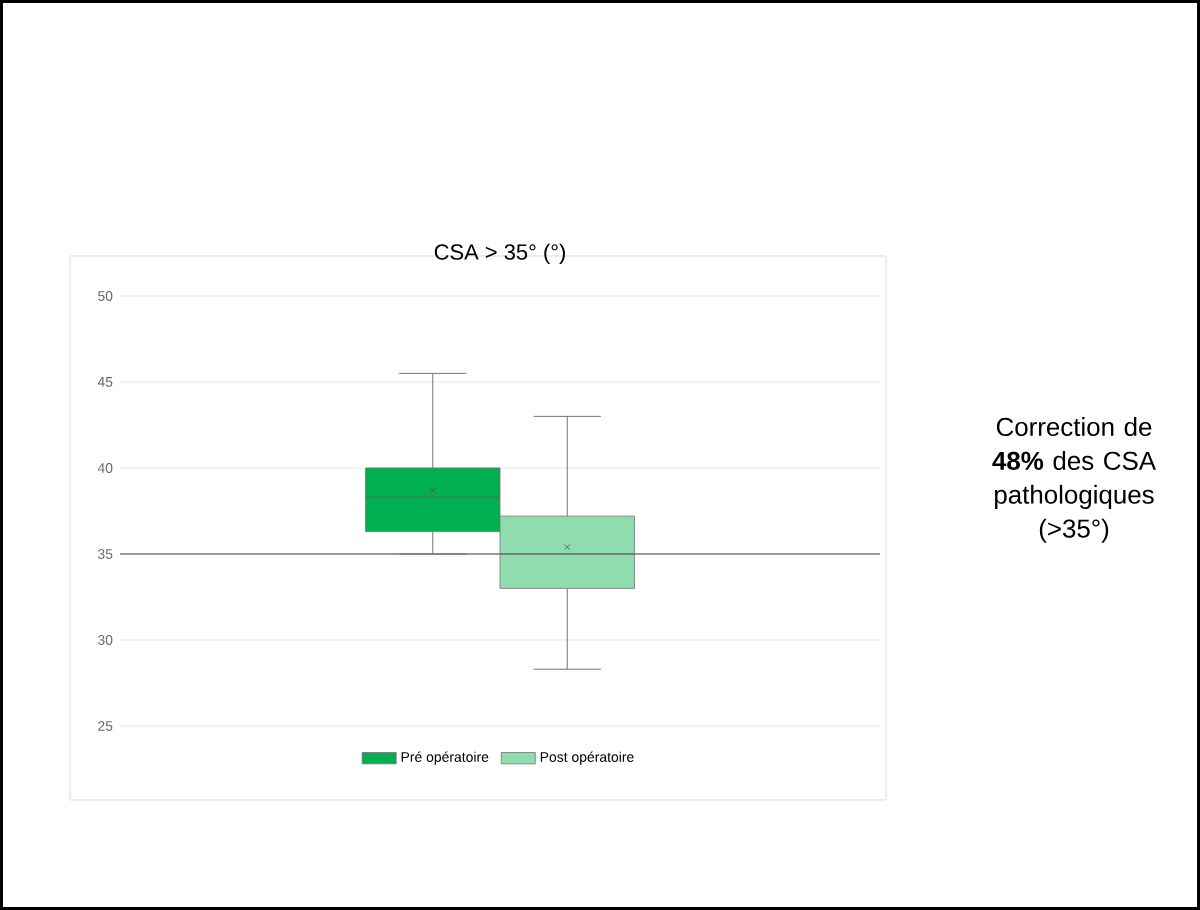 Image resolution: width=1200 pixels, height=910 pixels. What do you see at coordinates (1074, 480) in the screenshot?
I see `text: Correction de 48% des CSA pathologiques (>35°)` at bounding box center [1074, 480].